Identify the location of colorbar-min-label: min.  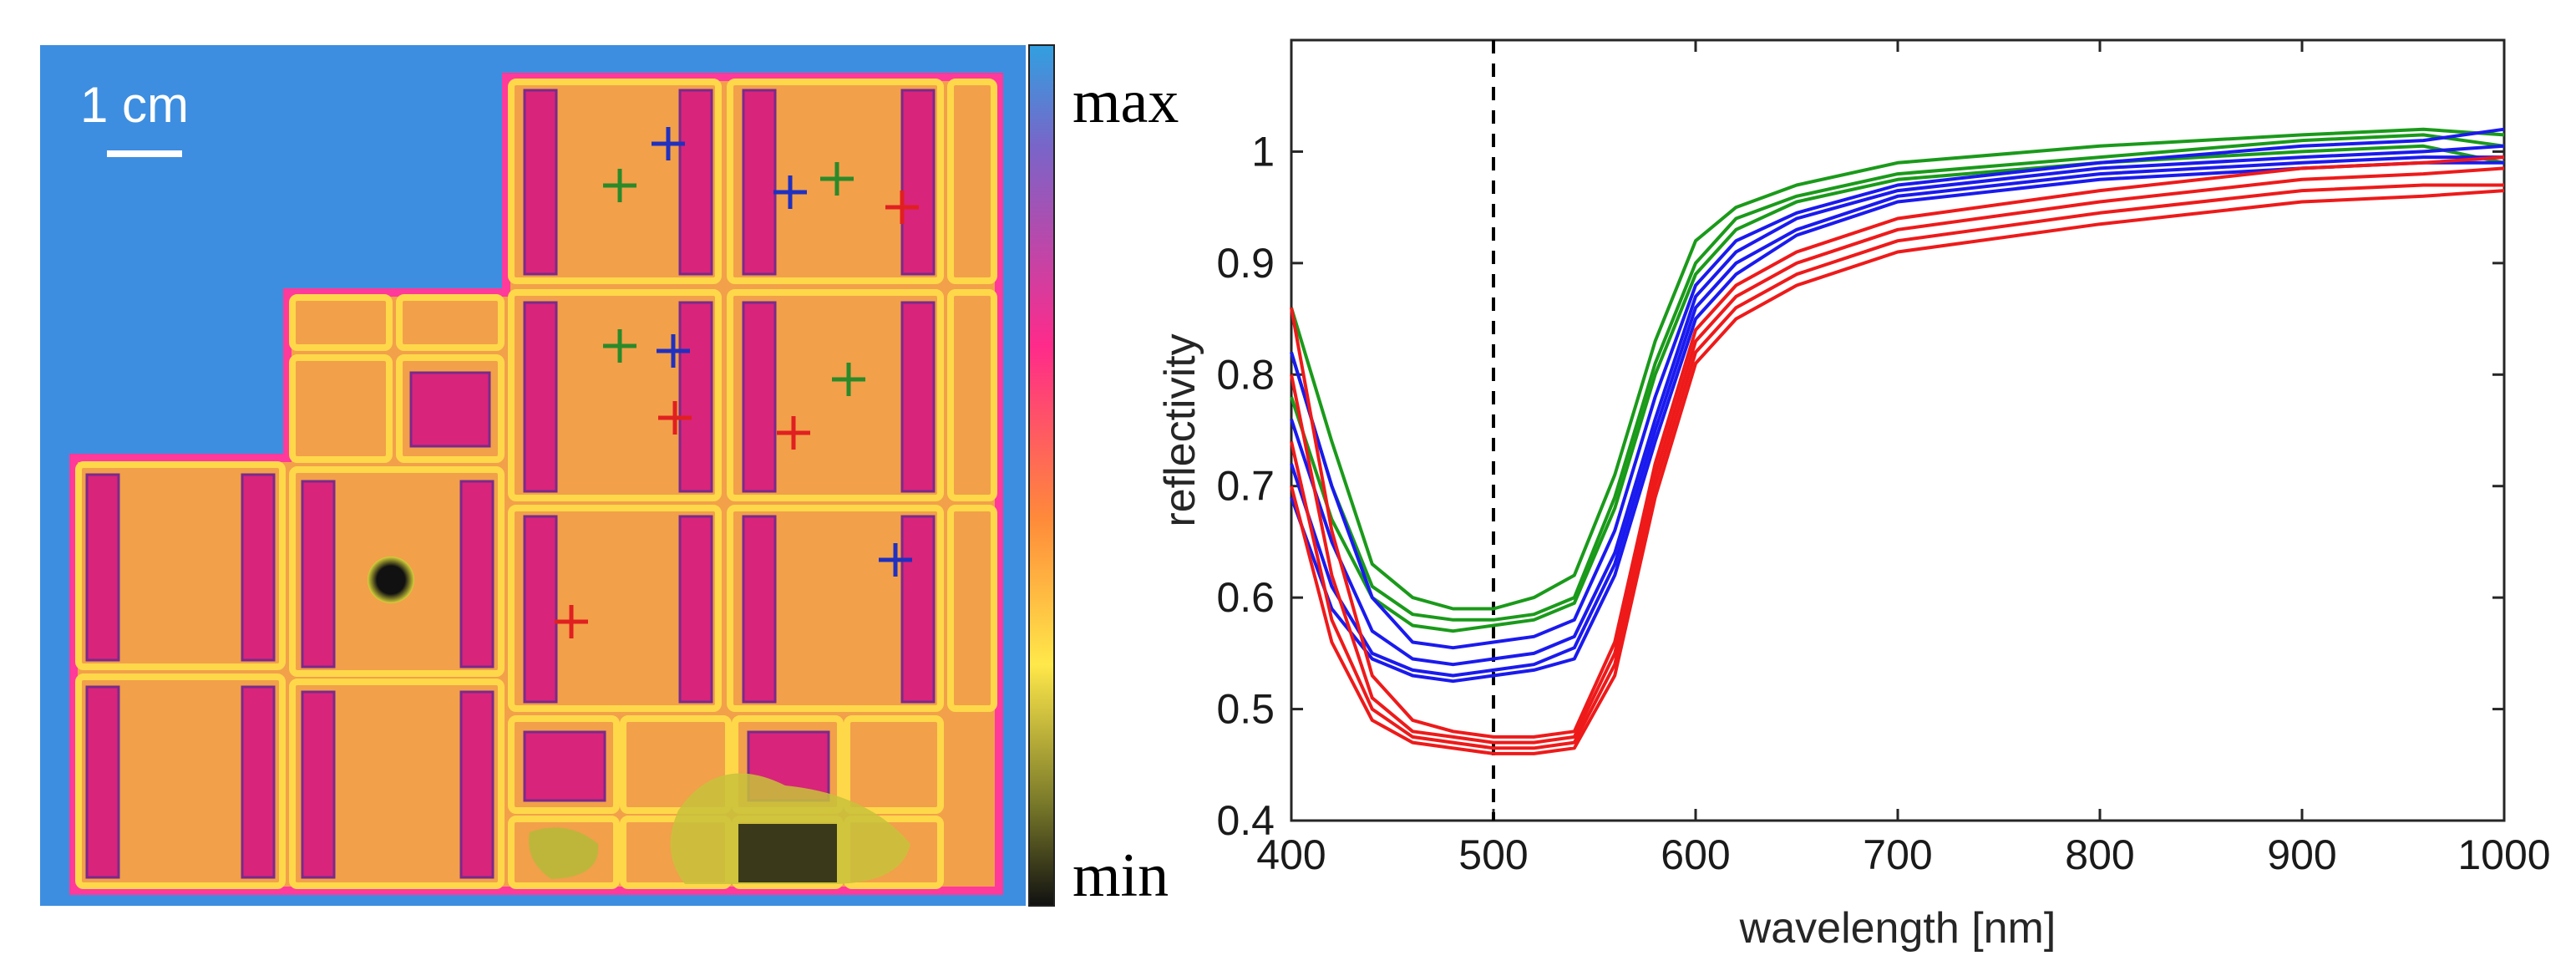
(1120, 875).